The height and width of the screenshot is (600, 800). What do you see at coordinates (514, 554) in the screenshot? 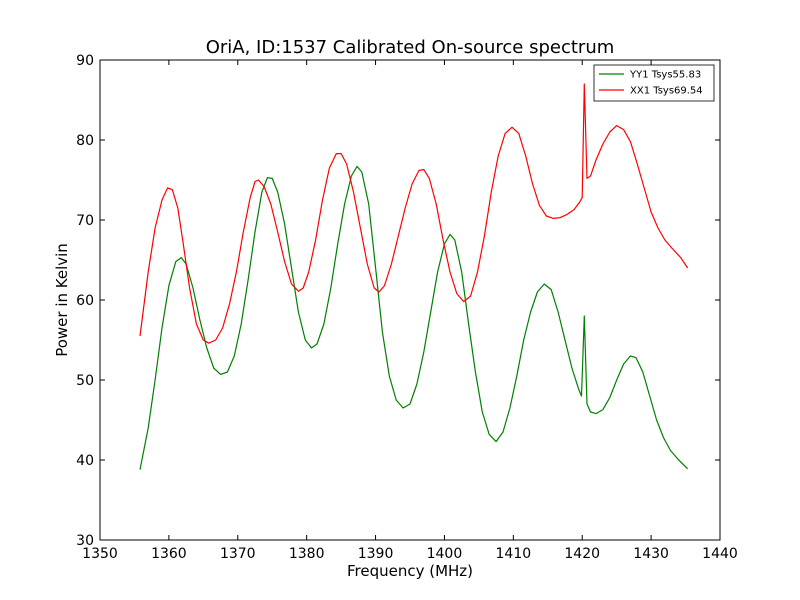
I see `x-tick-label-6: 1410` at bounding box center [514, 554].